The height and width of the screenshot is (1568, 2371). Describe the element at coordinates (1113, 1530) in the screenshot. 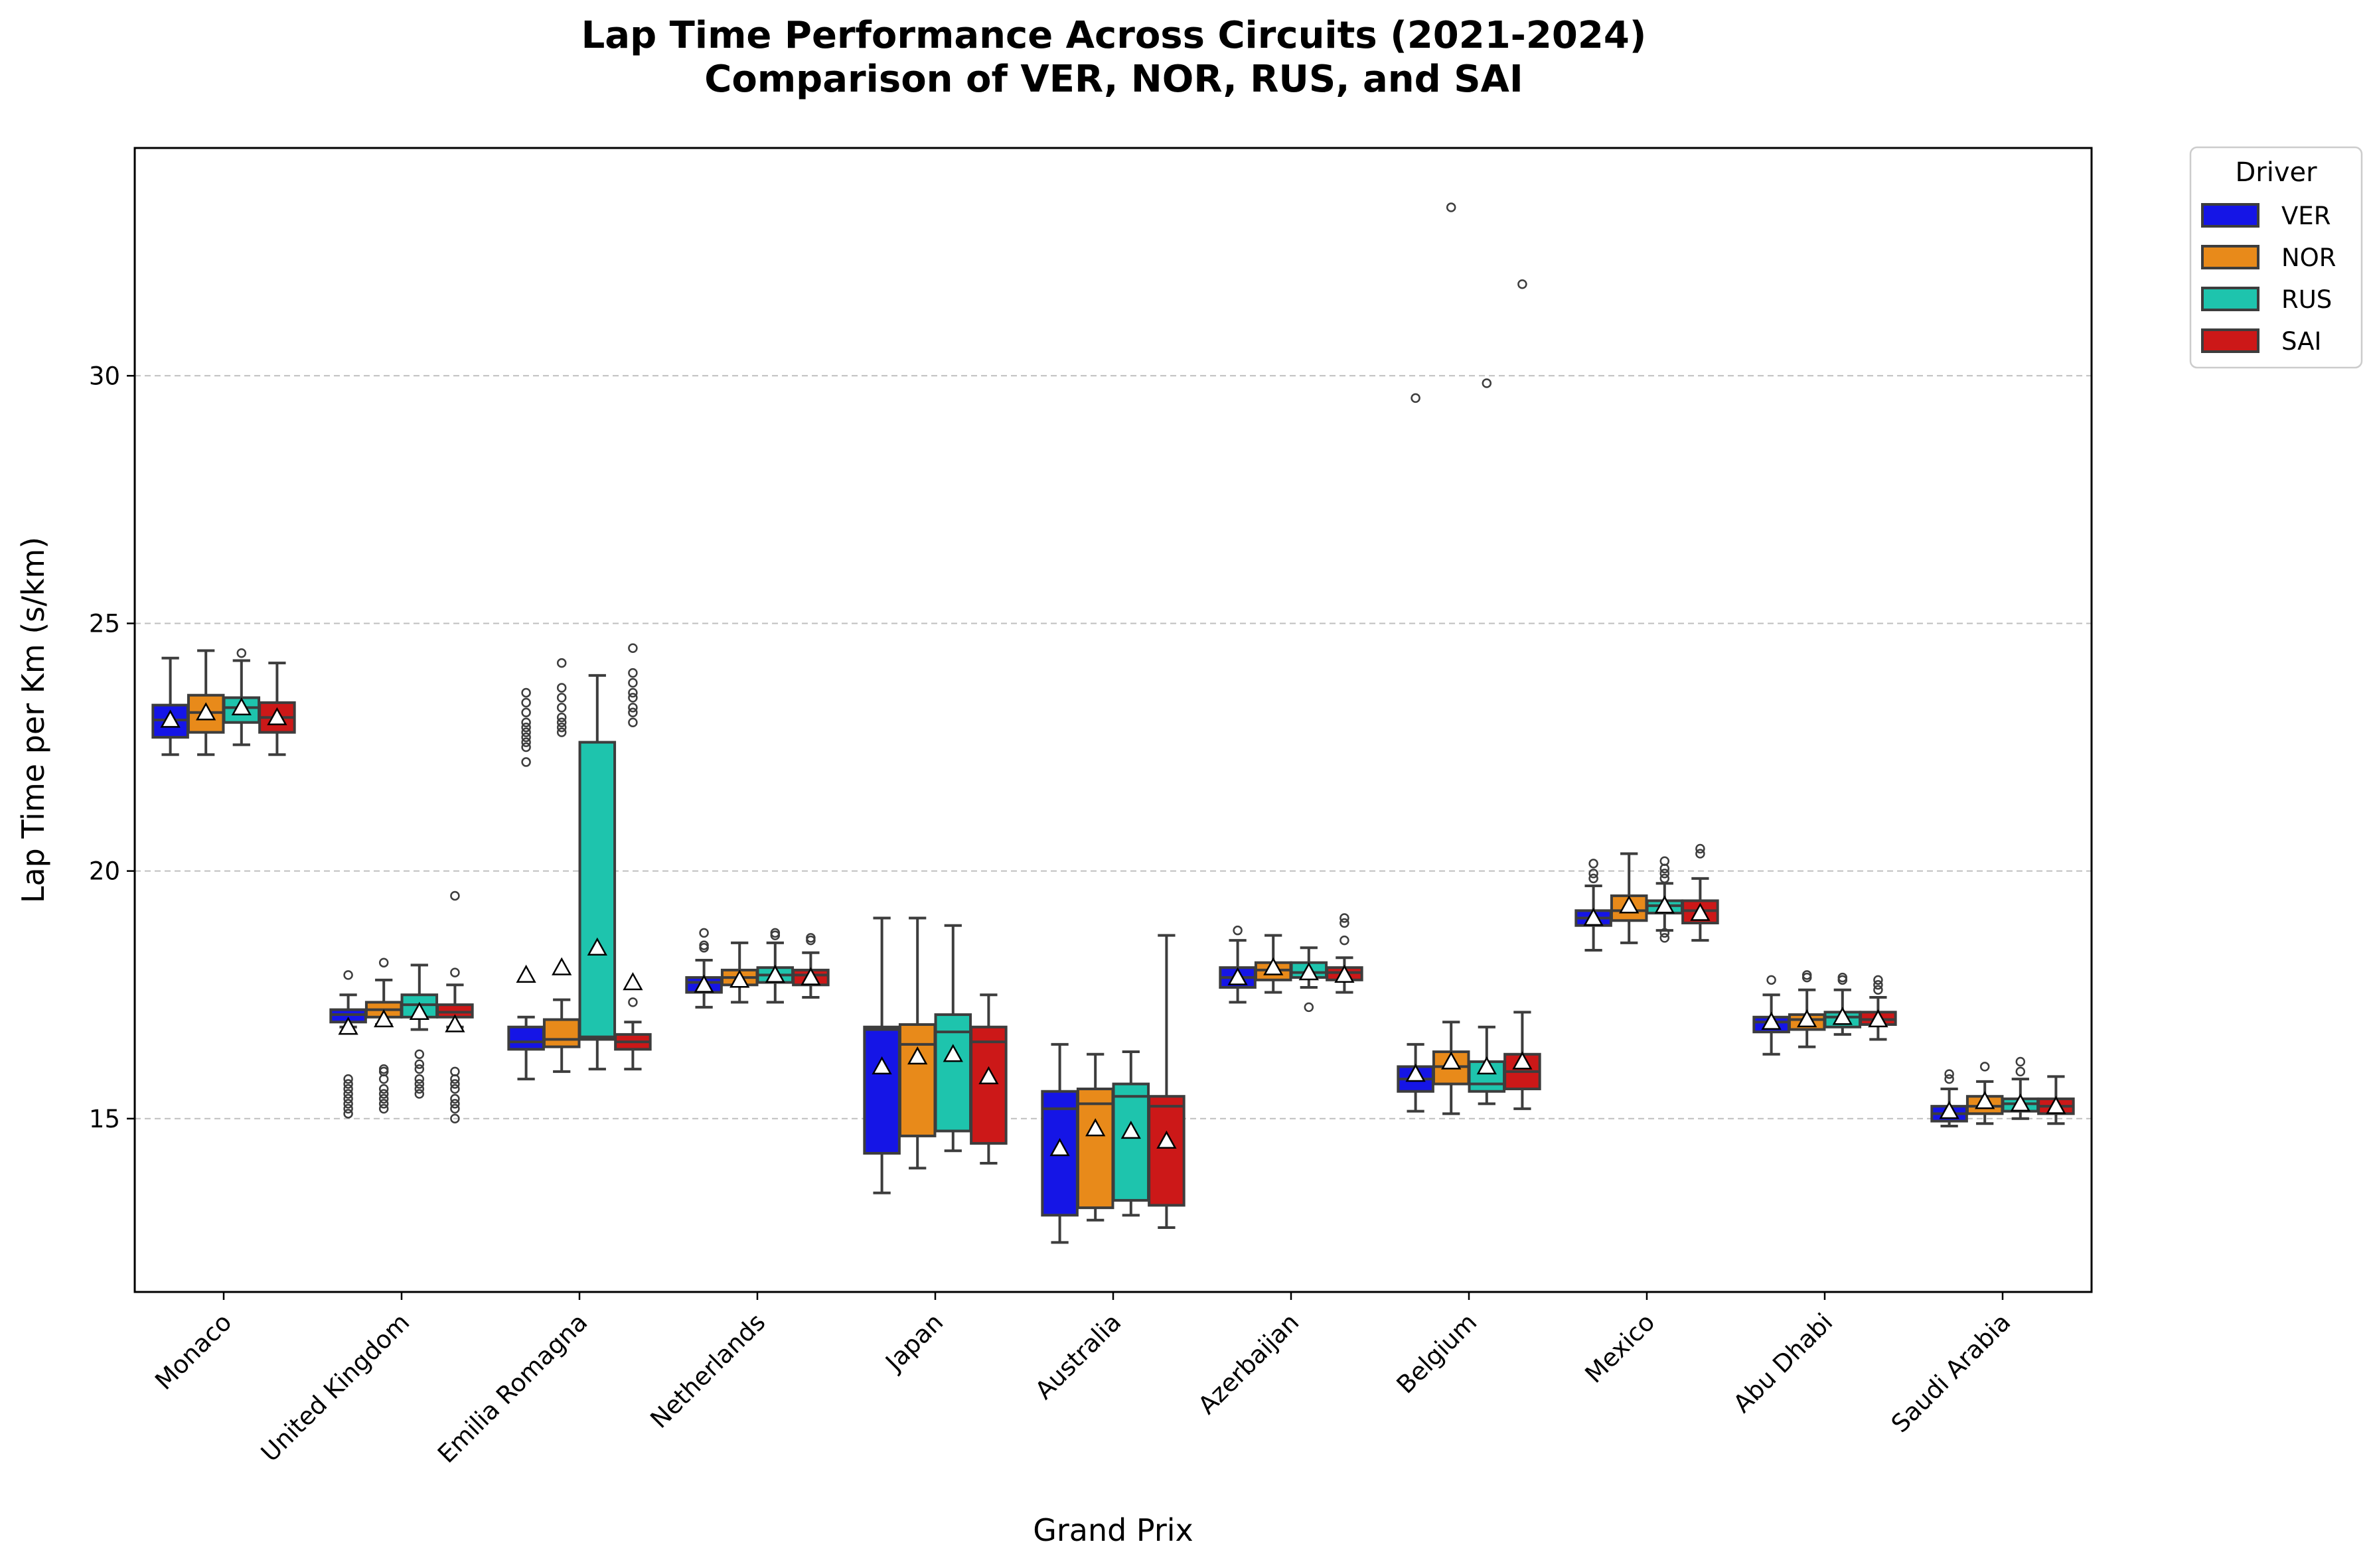

I see `x-axis-label: Grand Prix` at that location.